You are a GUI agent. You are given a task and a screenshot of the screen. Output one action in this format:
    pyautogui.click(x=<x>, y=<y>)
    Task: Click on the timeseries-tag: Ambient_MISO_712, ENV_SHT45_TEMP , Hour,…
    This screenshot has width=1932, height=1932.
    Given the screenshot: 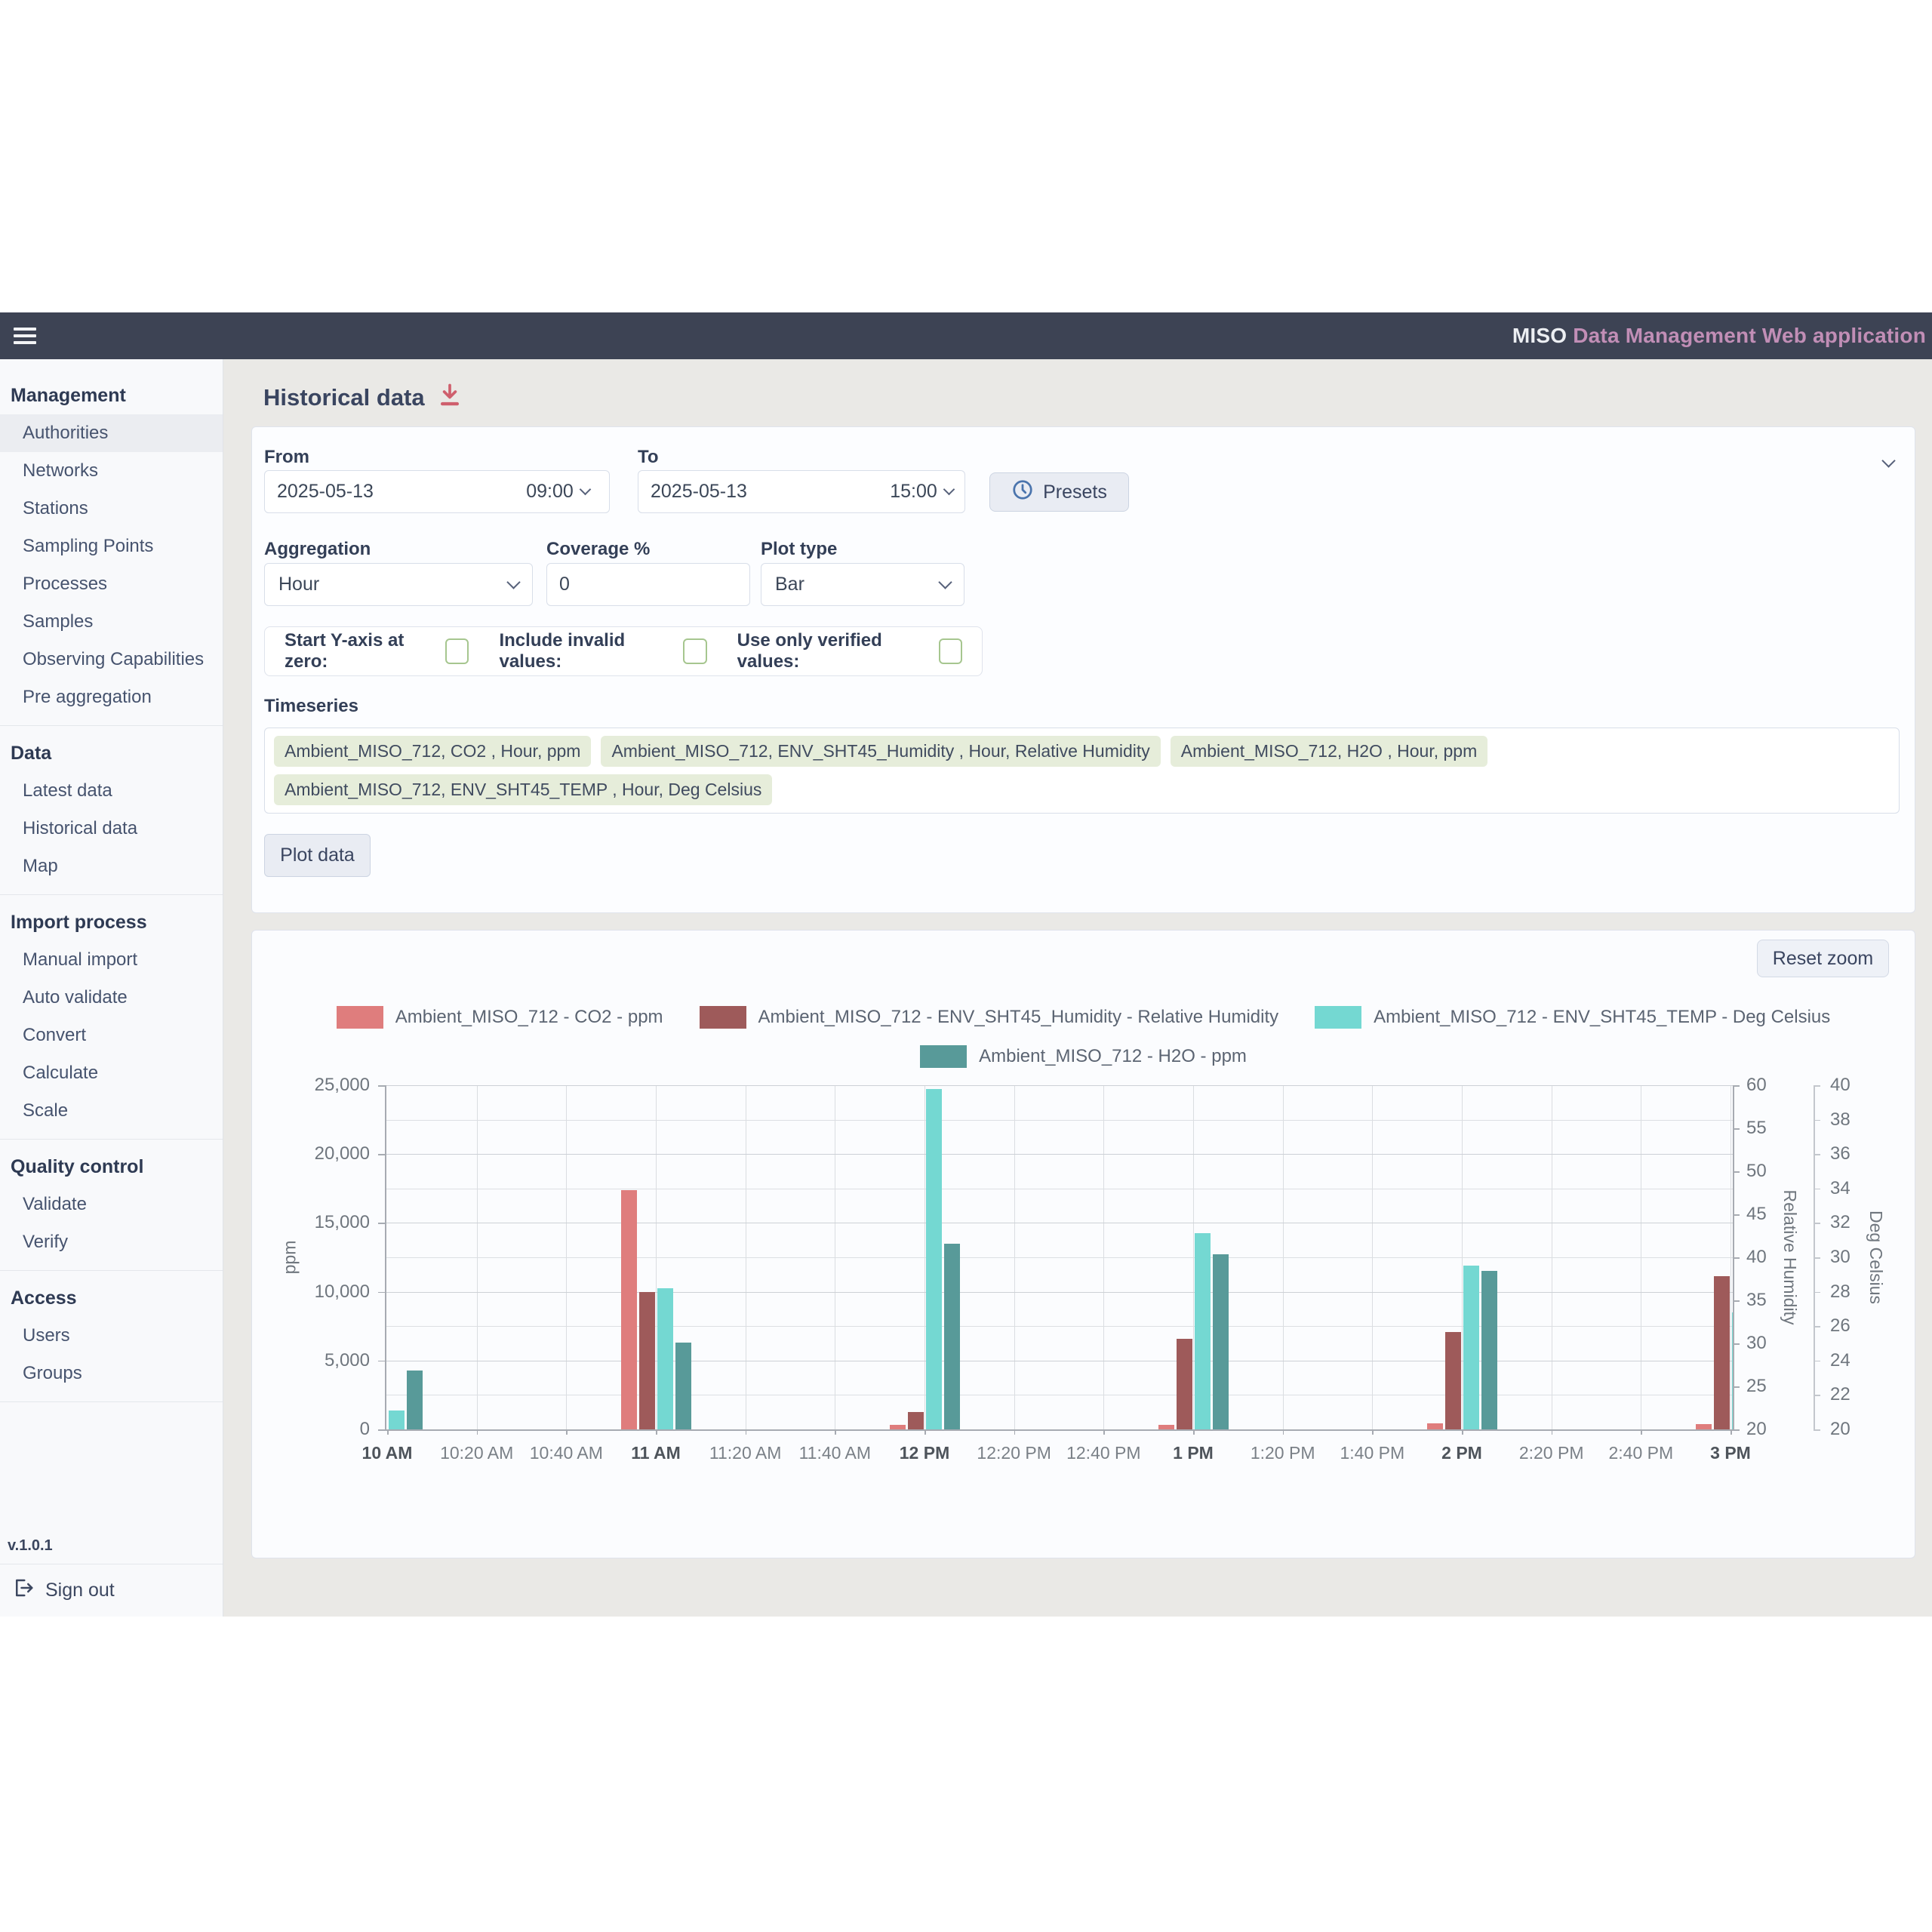 What is the action you would take?
    pyautogui.click(x=523, y=789)
    